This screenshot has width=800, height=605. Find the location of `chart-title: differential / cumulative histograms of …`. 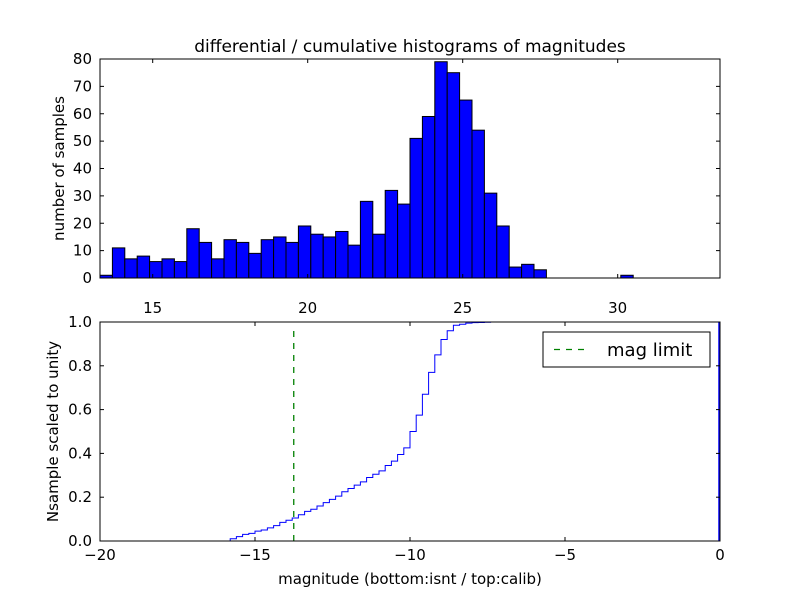

chart-title: differential / cumulative histograms of … is located at coordinates (410, 47).